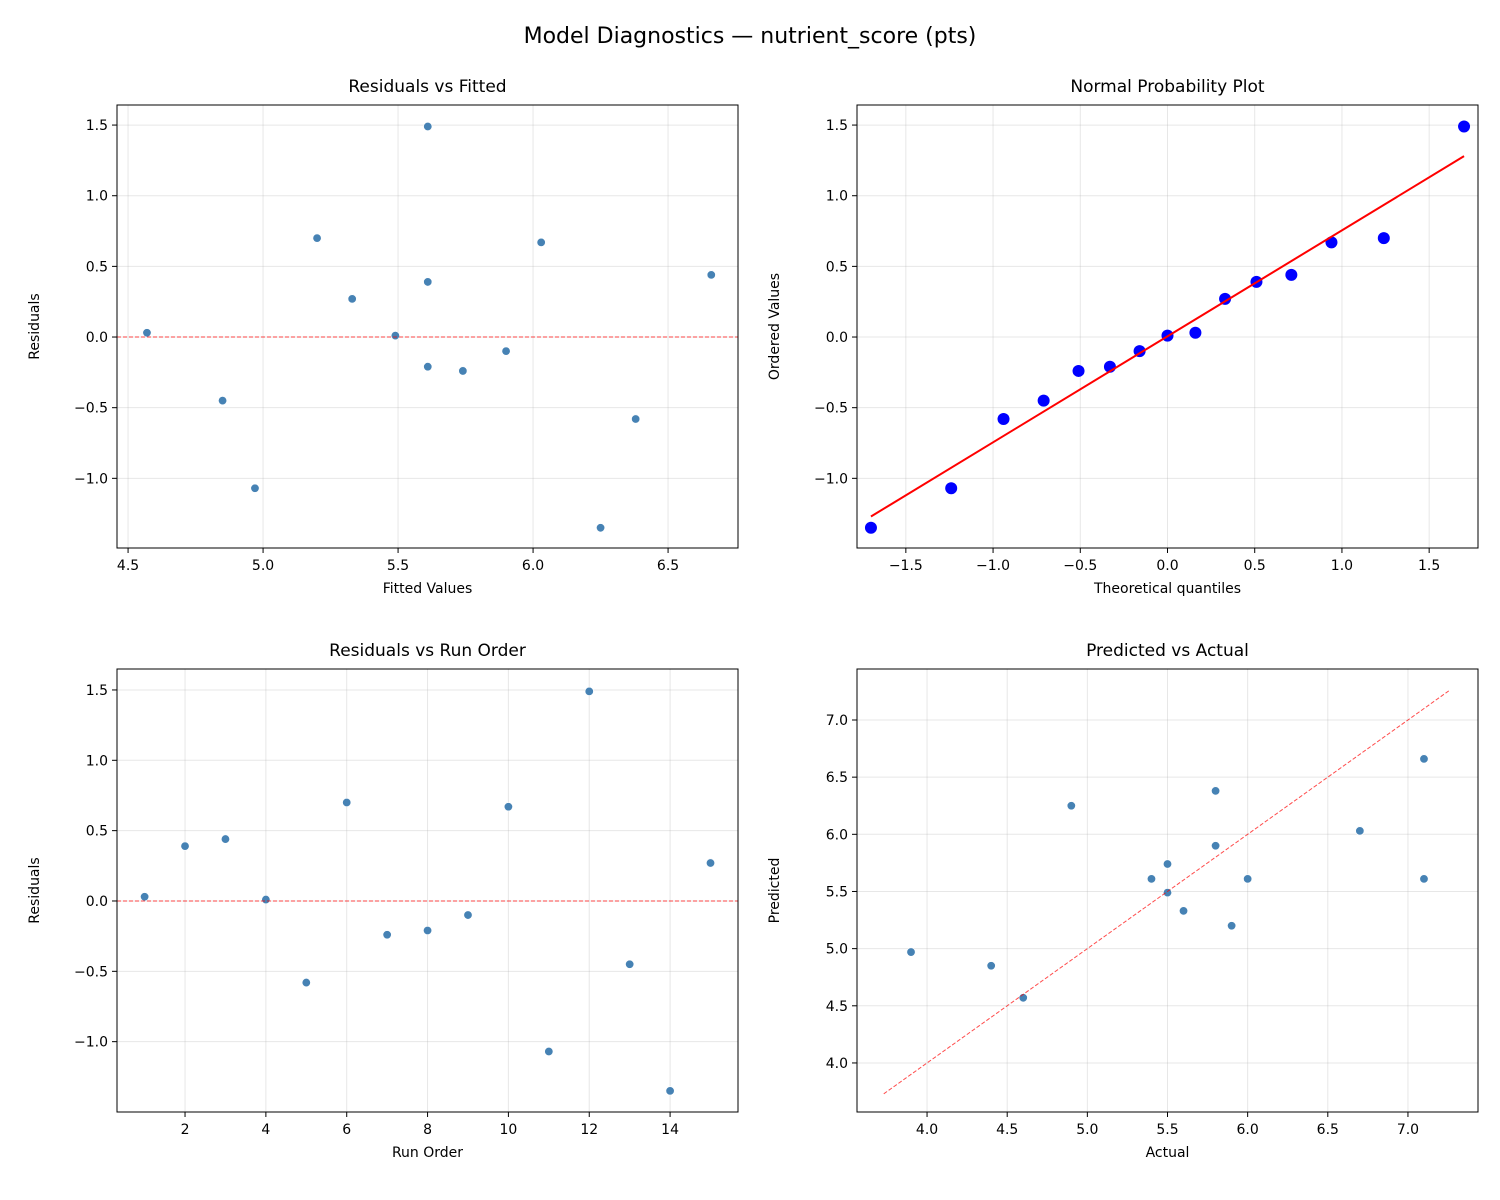  What do you see at coordinates (428, 589) in the screenshot?
I see `x-axis-label: Fitted Values` at bounding box center [428, 589].